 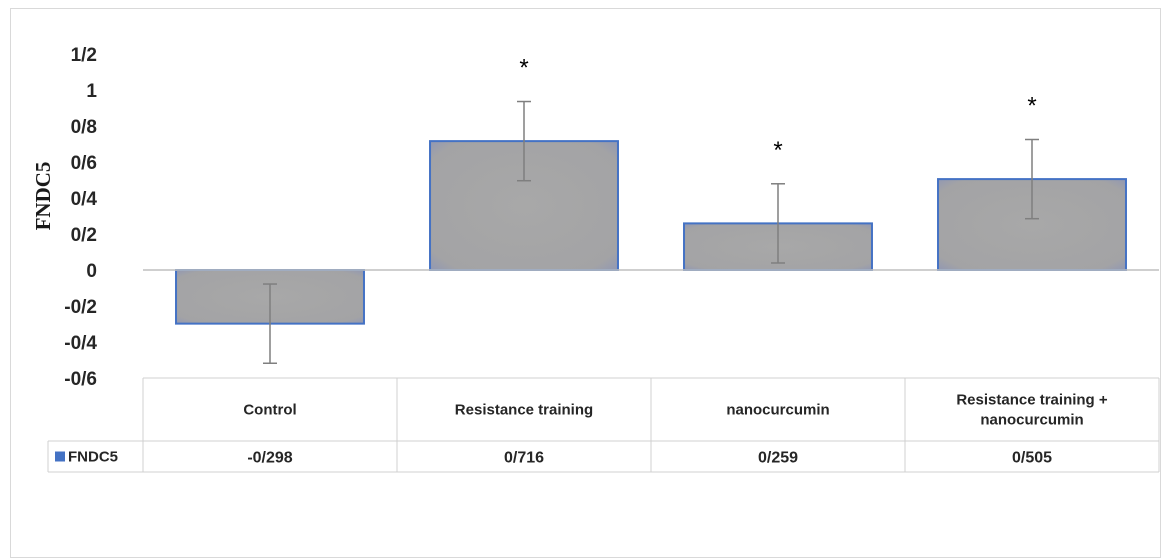 What do you see at coordinates (43, 196) in the screenshot?
I see `y-axis-label: FNDC5` at bounding box center [43, 196].